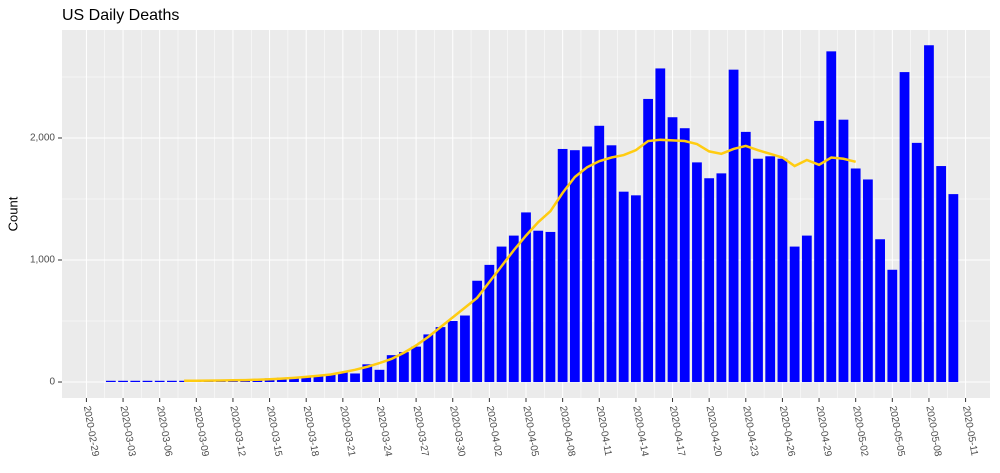 The image size is (1000, 473). Describe the element at coordinates (933, 431) in the screenshot. I see `x-tick-label: 2020-05-08` at that location.